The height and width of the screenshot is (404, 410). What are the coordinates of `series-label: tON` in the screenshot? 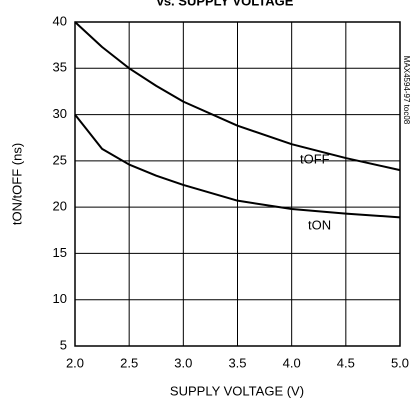 It's located at (319, 224).